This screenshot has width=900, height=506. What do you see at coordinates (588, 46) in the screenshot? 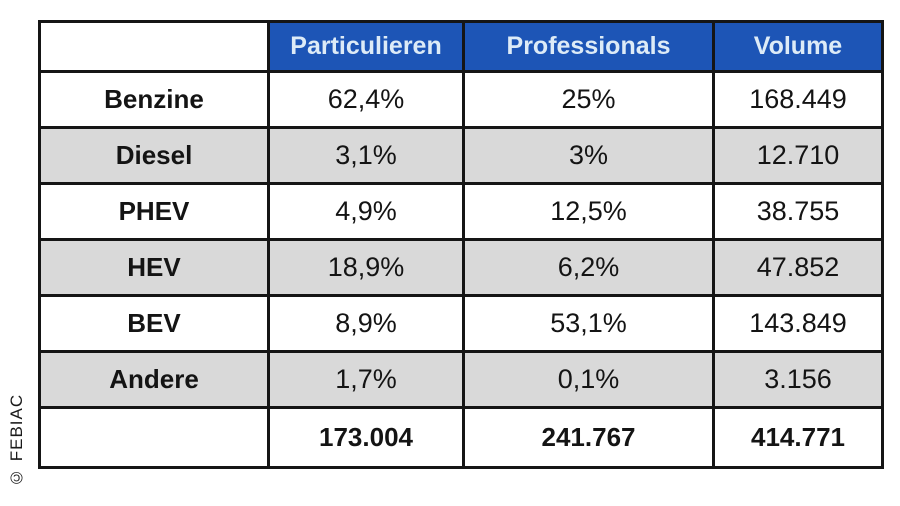
I see `column-header-professionals: Professionals` at bounding box center [588, 46].